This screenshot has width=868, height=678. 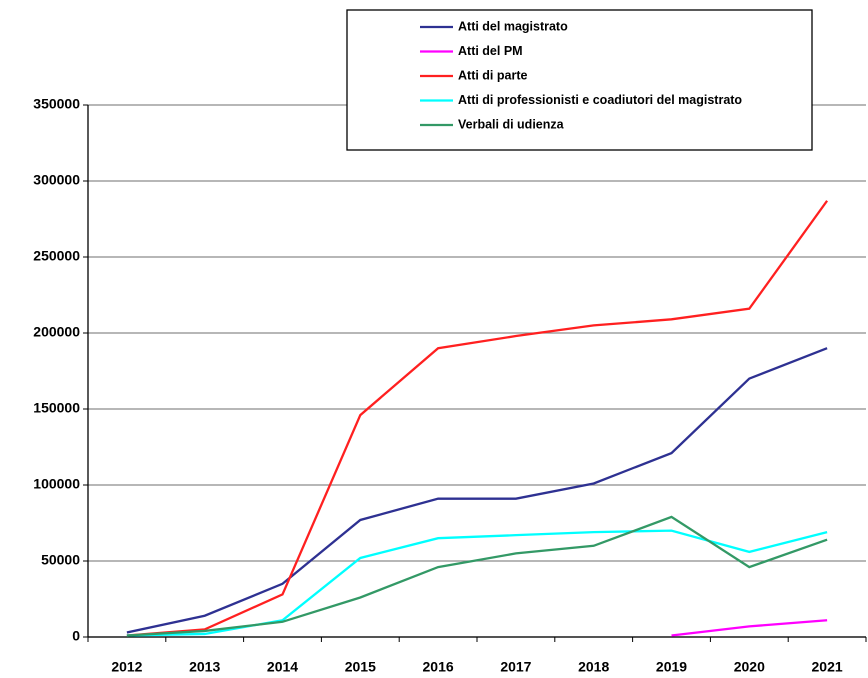 I want to click on legend-box, so click(x=579, y=80).